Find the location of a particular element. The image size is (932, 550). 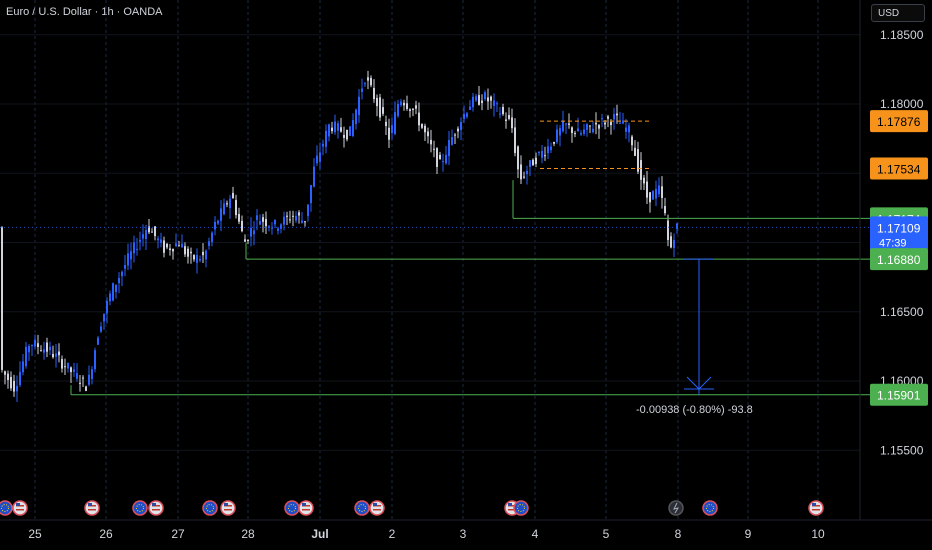

symbol-title: Euro / U.S. Dollar · 1h · OANDA is located at coordinates (84, 12).